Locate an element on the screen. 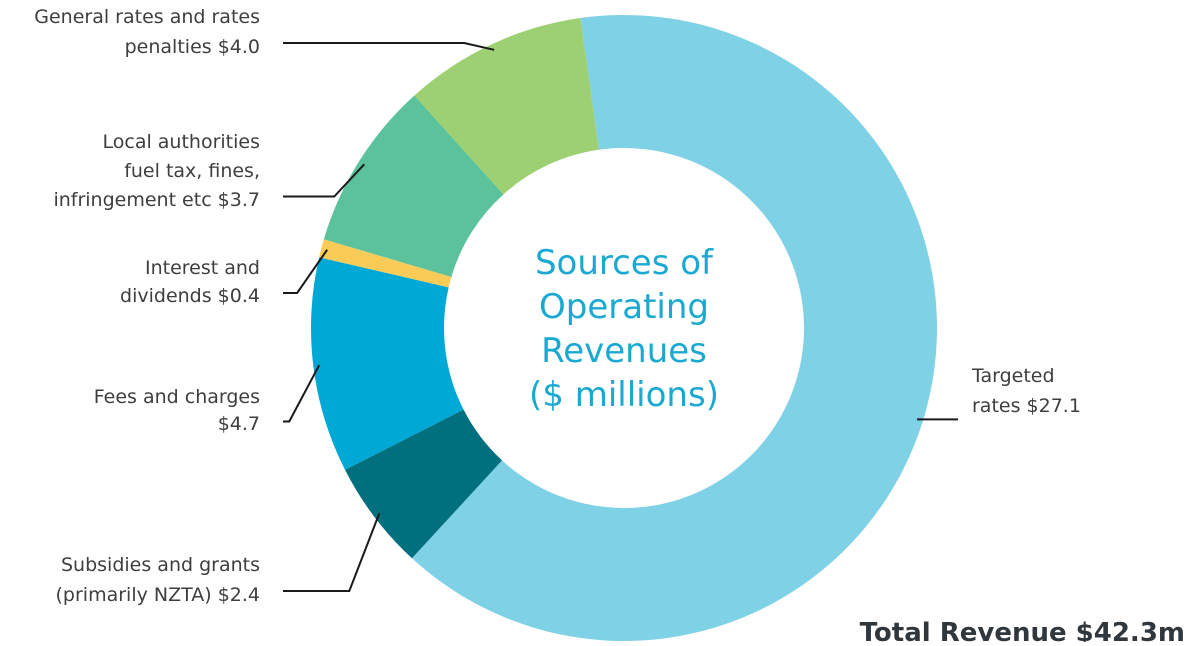 This screenshot has width=1197, height=646. total-revenue-label: Total Revenue $42.3m is located at coordinates (1022, 630).